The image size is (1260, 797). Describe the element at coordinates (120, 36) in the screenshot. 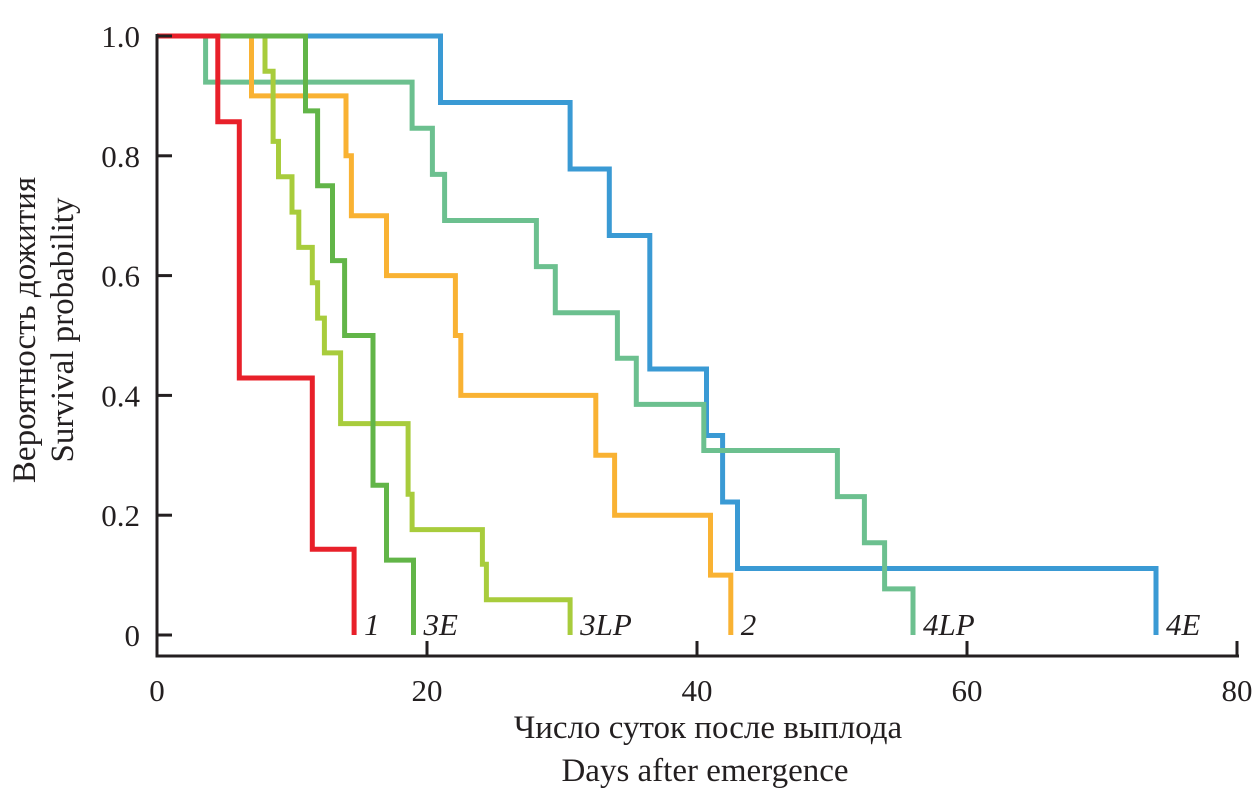

I see `y-tick-label: 1.0` at that location.